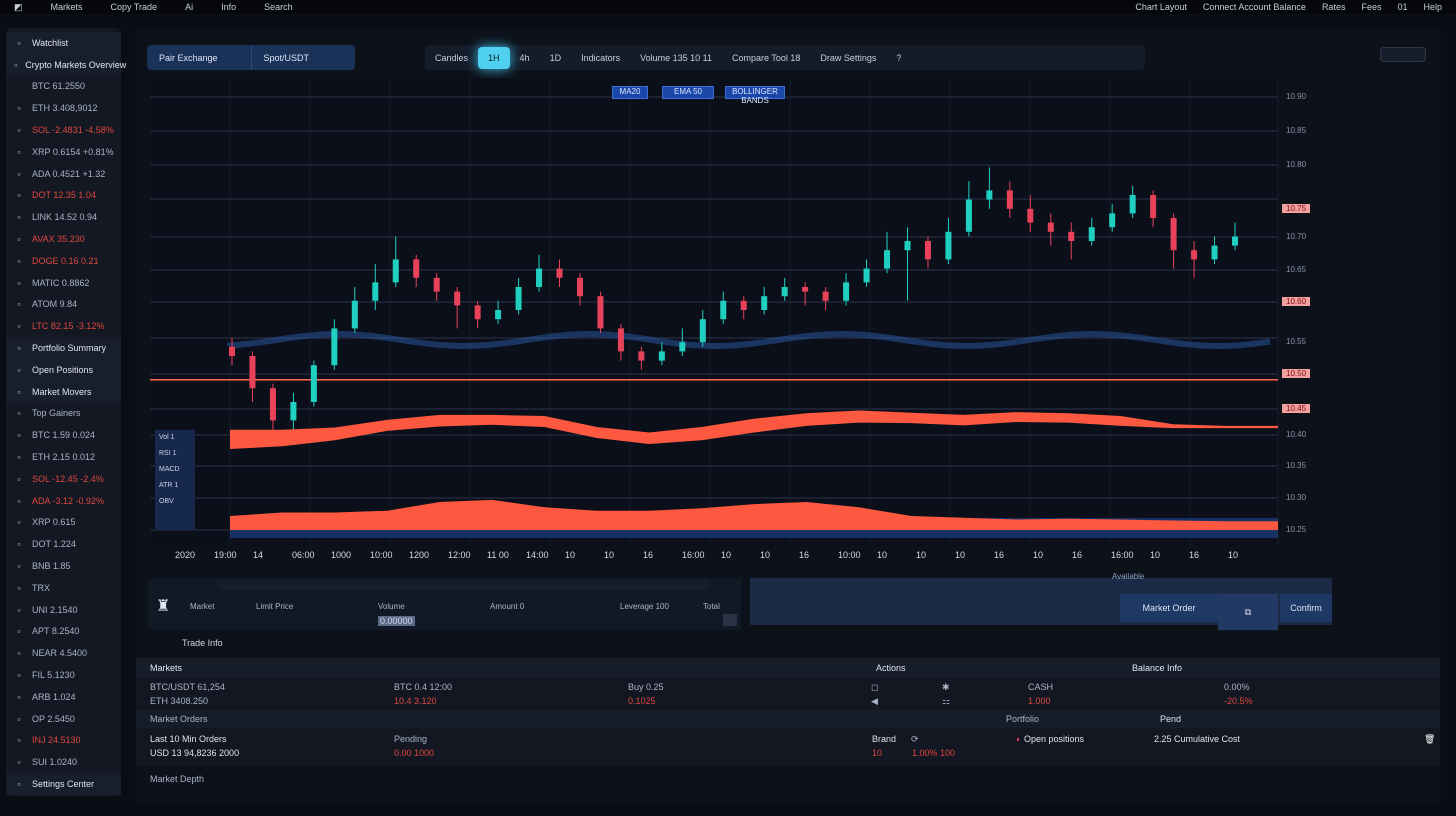 The height and width of the screenshot is (816, 1456). Describe the element at coordinates (1296, 301) in the screenshot. I see `y-tick-label: 10.60` at that location.